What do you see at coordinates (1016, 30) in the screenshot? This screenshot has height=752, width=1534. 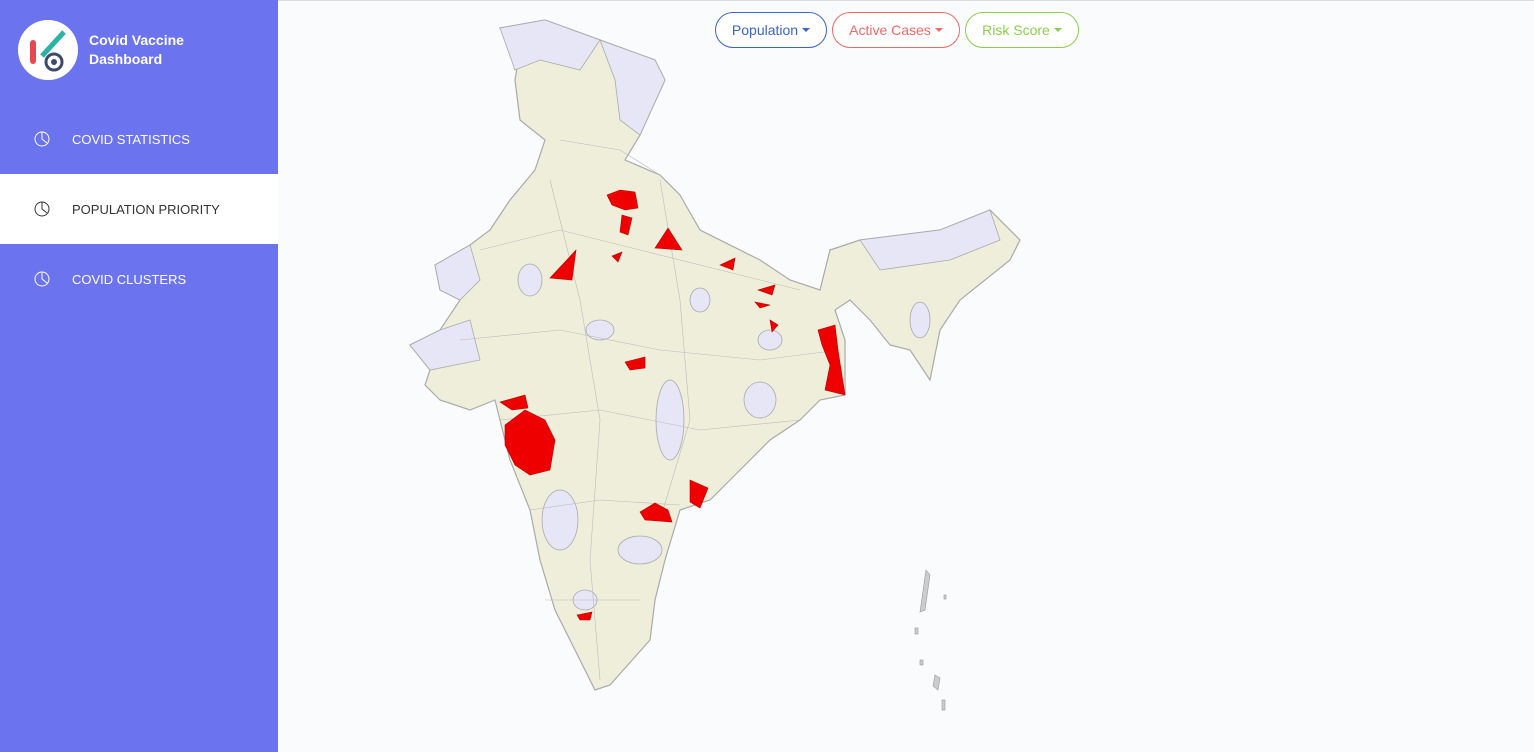 I see `button-label: Risk Score` at bounding box center [1016, 30].